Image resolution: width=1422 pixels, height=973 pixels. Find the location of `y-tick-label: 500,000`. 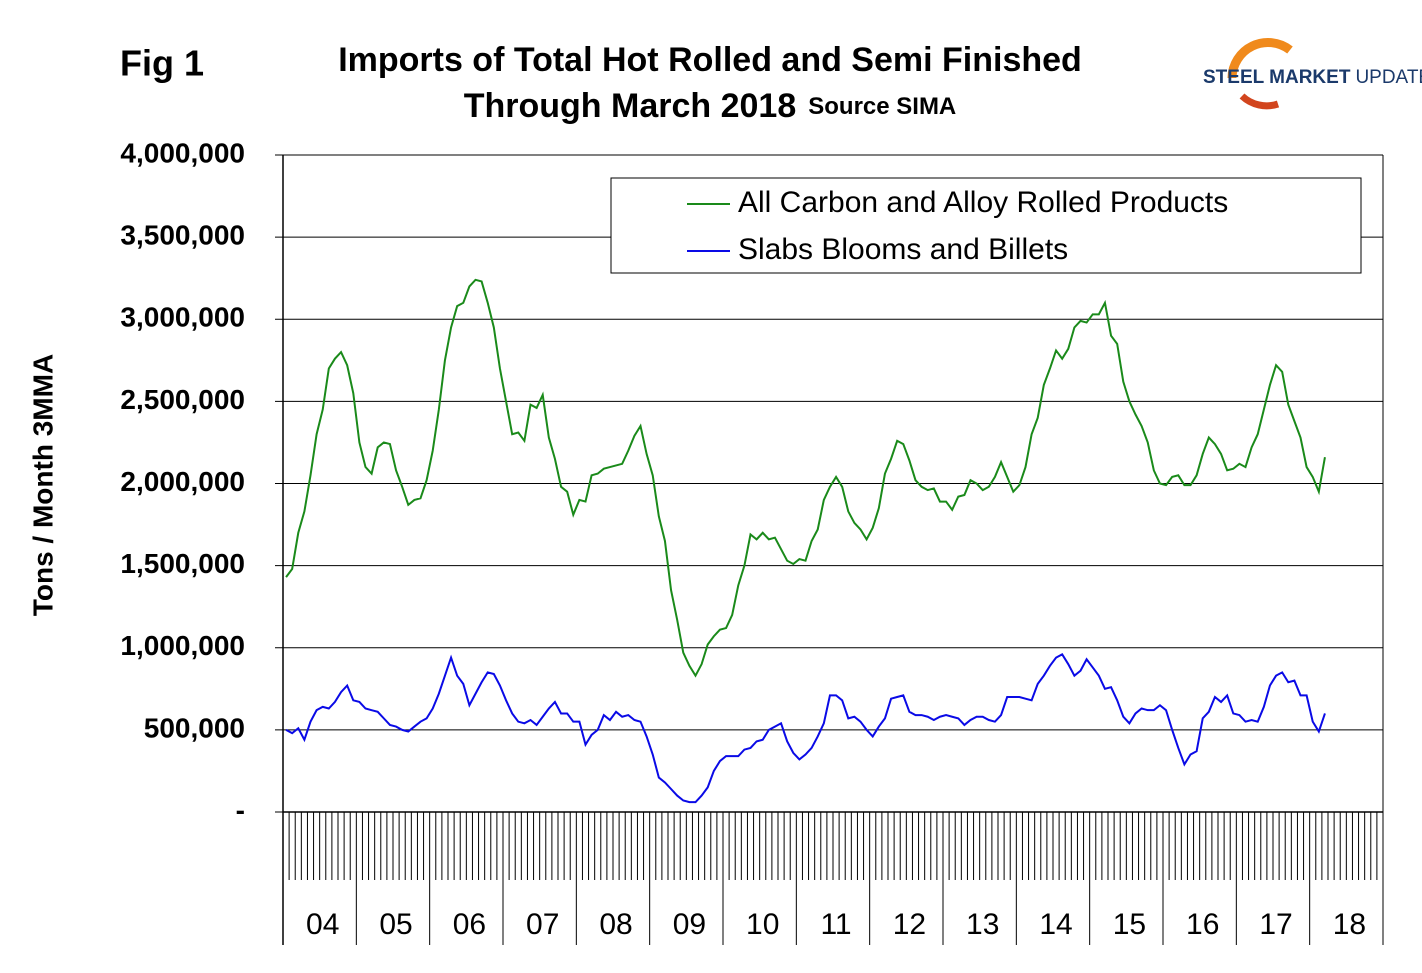

y-tick-label: 500,000 is located at coordinates (194, 727).